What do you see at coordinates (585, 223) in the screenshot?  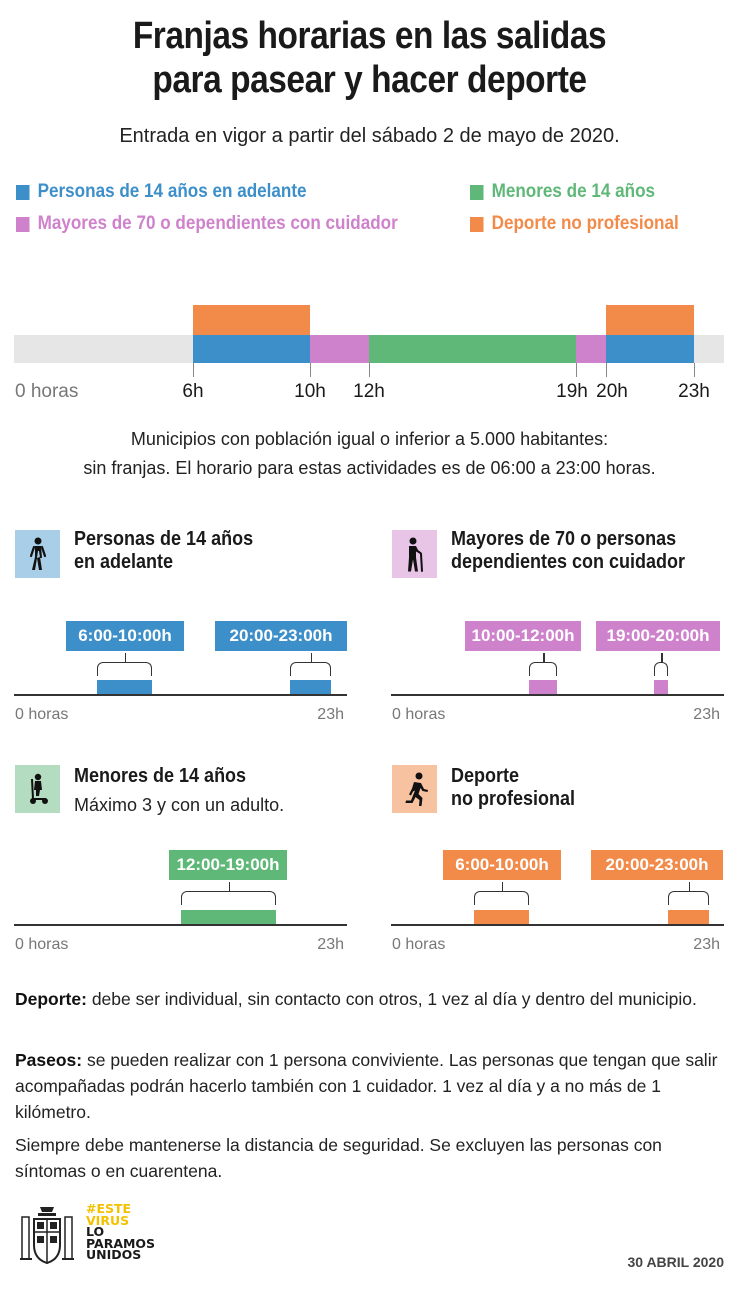 I see `legend-sport-label: Deporte no profesional` at bounding box center [585, 223].